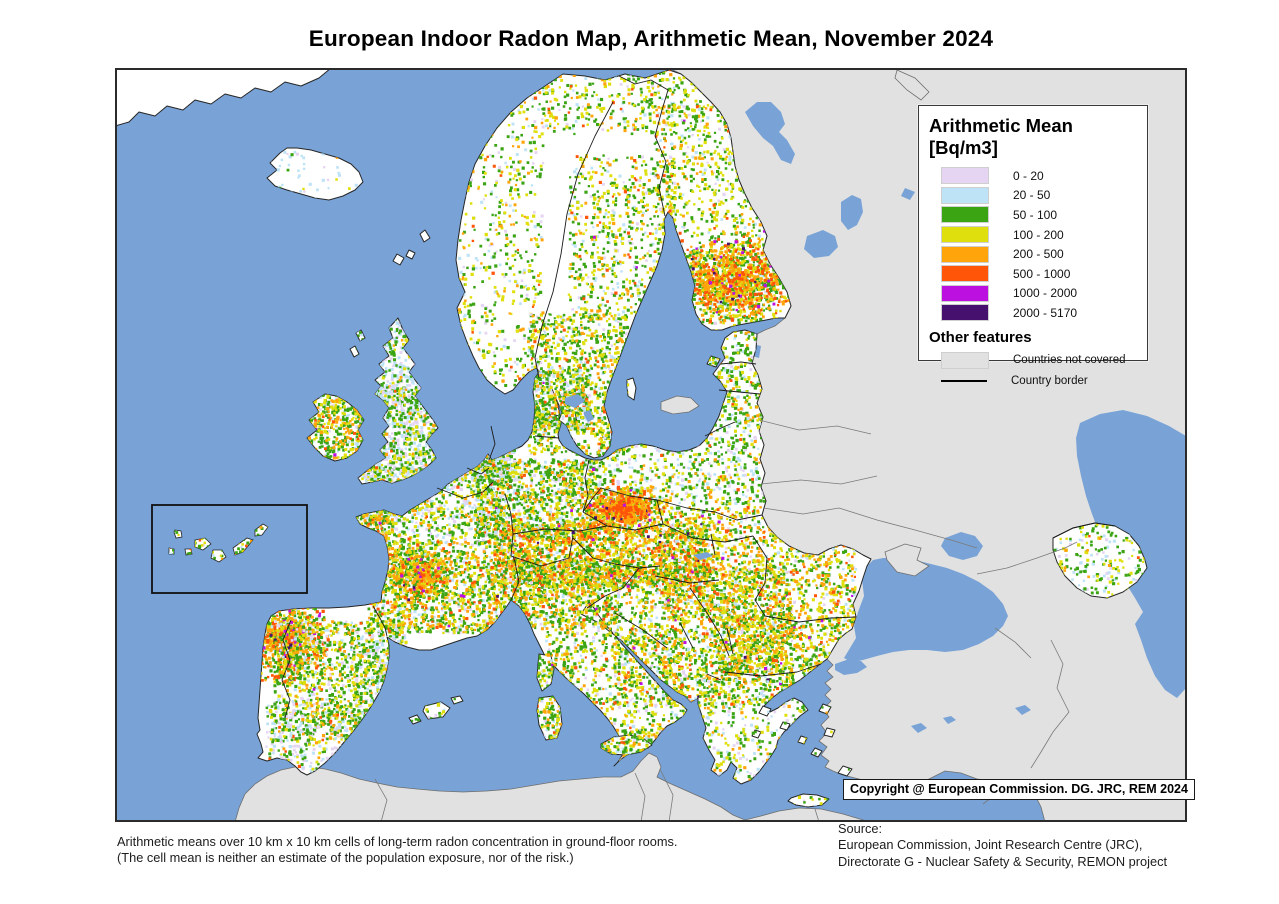 This screenshot has width=1279, height=904. What do you see at coordinates (680, 461) in the screenshot?
I see `radon-cells-poland` at bounding box center [680, 461].